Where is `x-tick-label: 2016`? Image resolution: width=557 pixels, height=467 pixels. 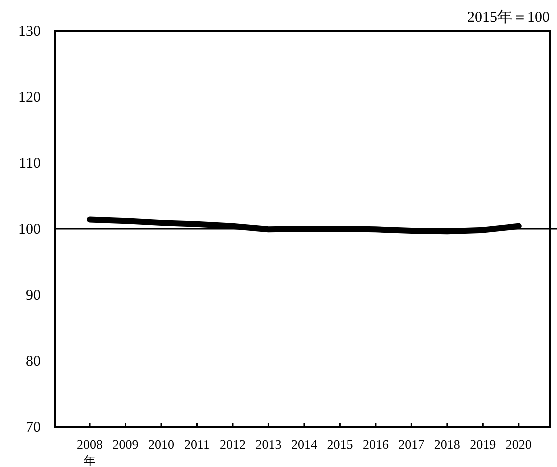
x-tick-label: 2016 is located at coordinates (376, 444).